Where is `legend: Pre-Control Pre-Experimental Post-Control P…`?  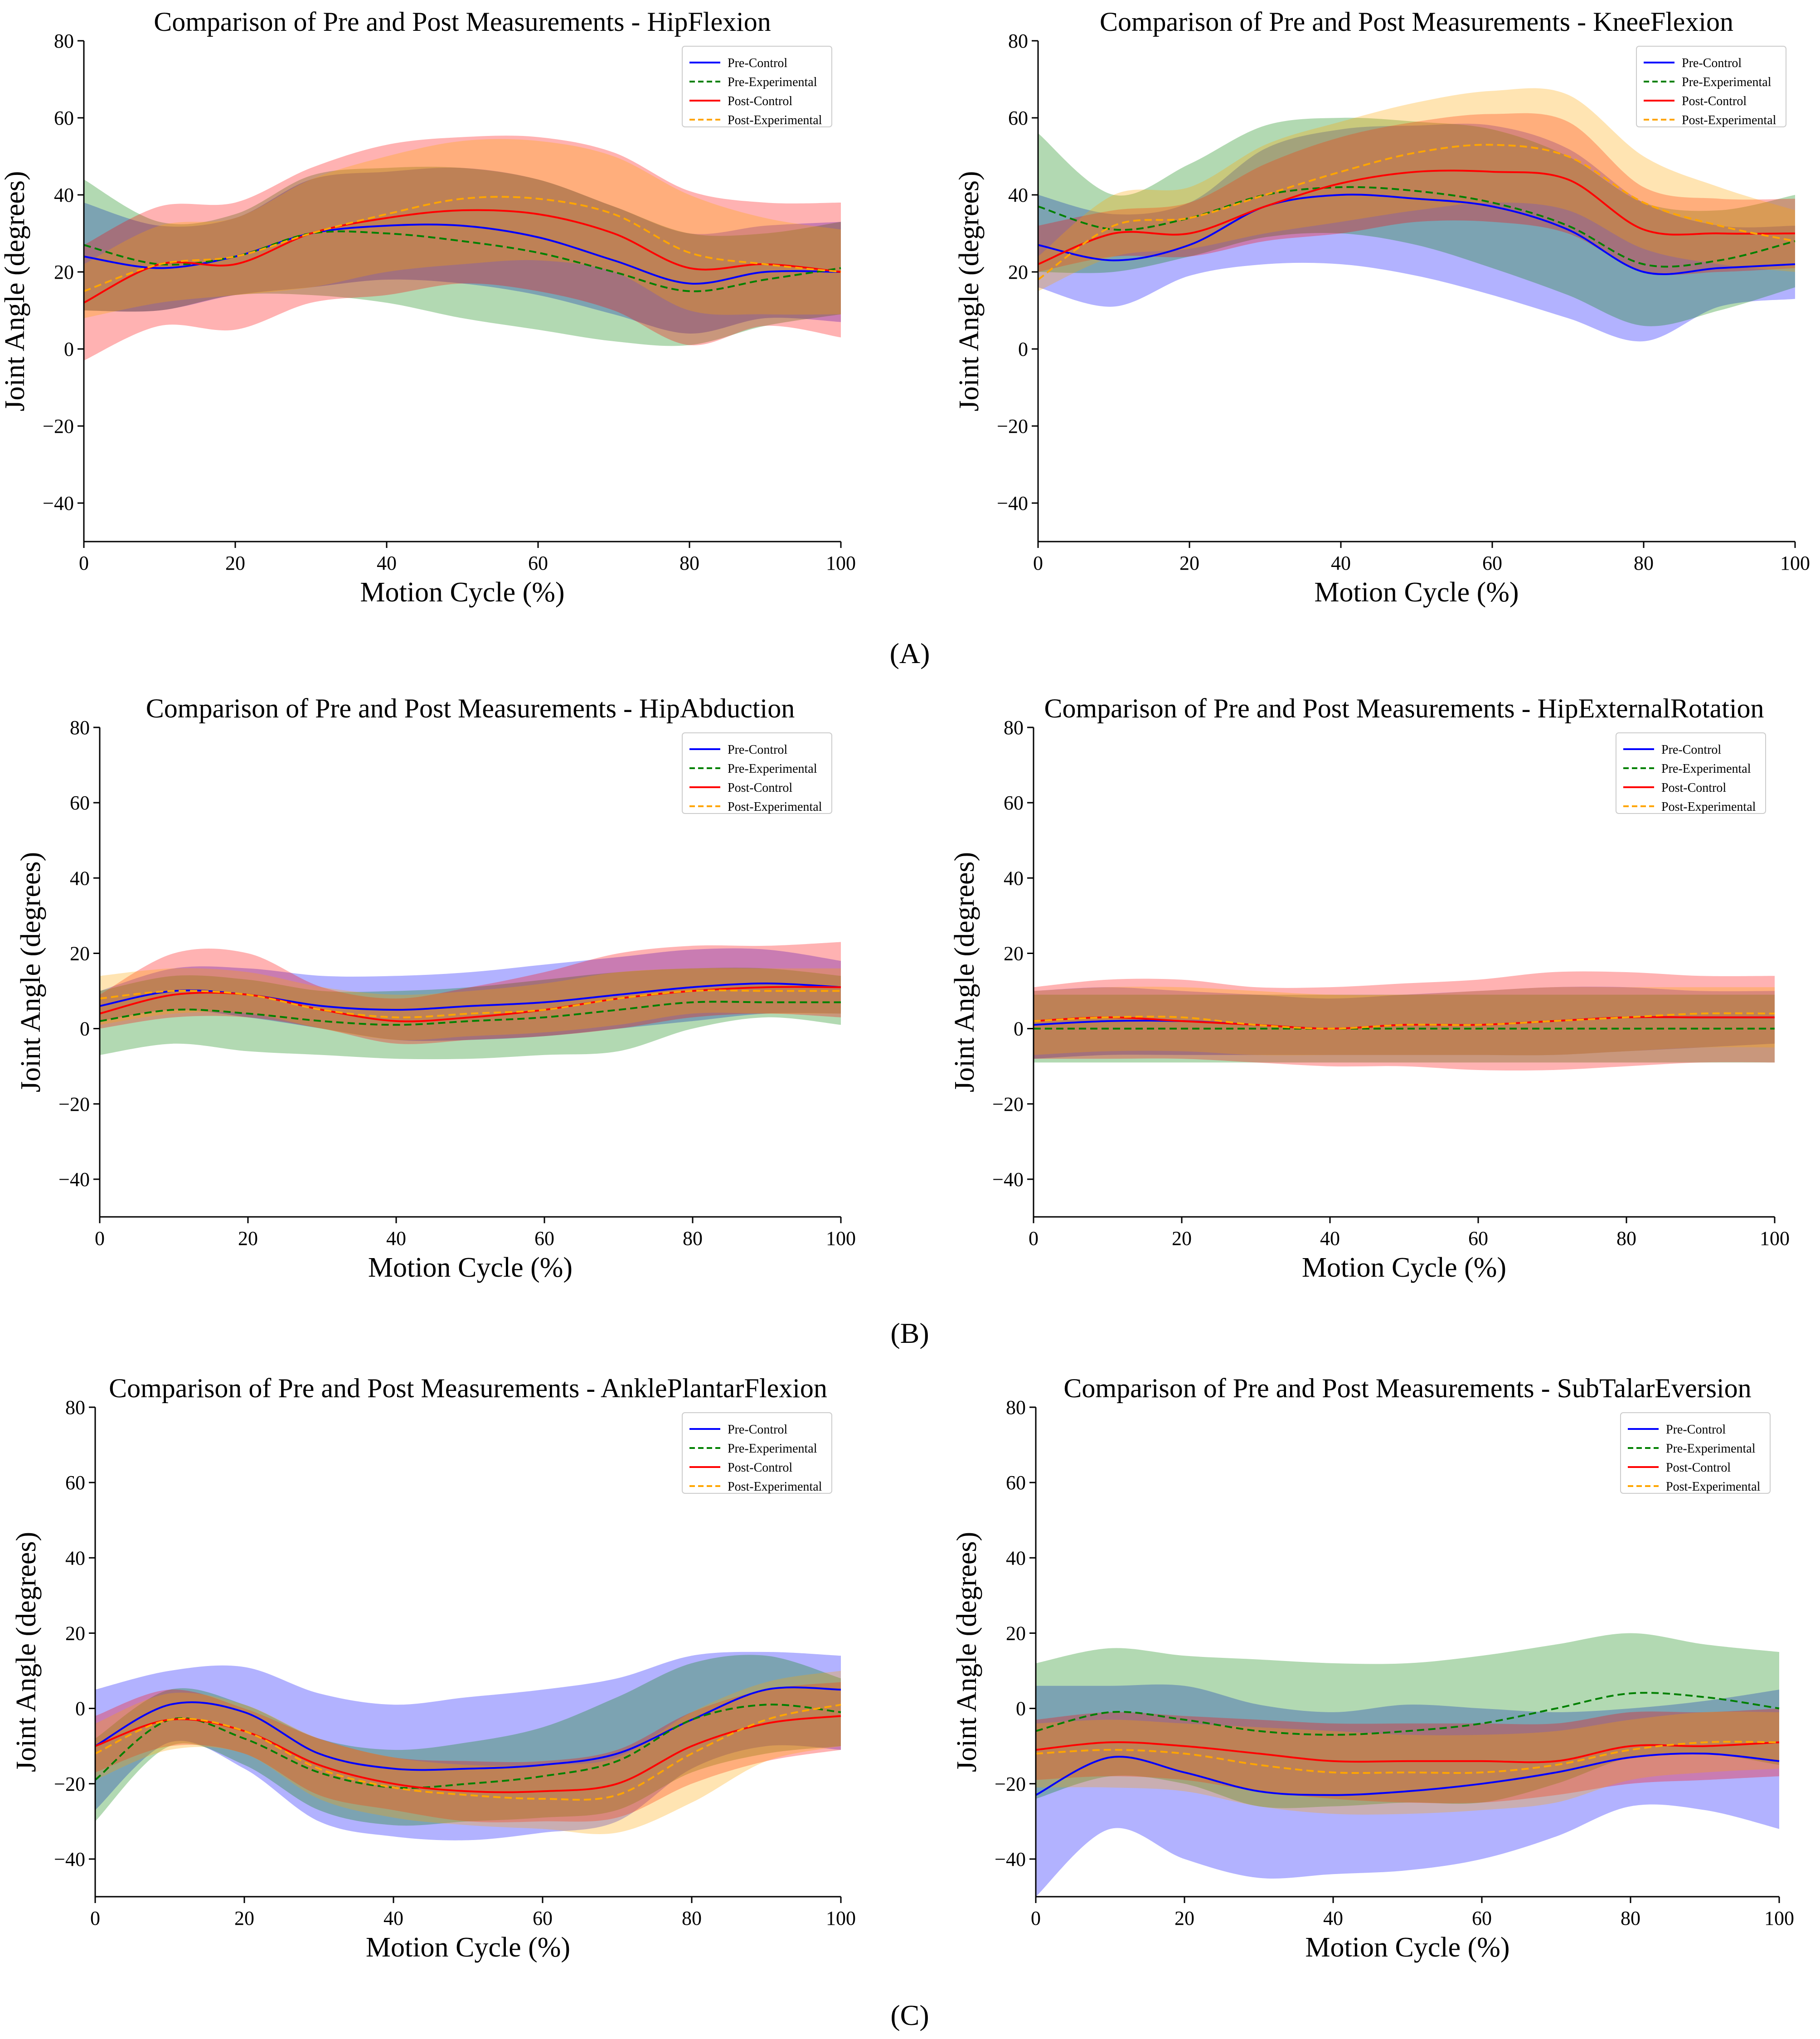 legend: Pre-Control Pre-Experimental Post-Control P… is located at coordinates (757, 773).